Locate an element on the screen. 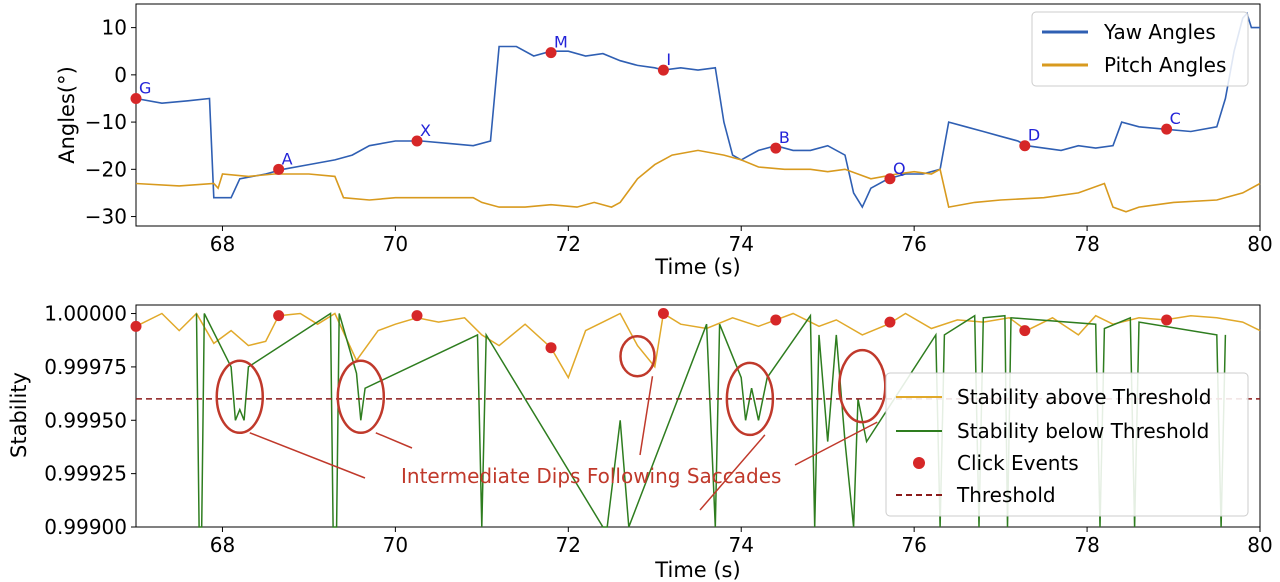  click-event-label: G is located at coordinates (145, 87).